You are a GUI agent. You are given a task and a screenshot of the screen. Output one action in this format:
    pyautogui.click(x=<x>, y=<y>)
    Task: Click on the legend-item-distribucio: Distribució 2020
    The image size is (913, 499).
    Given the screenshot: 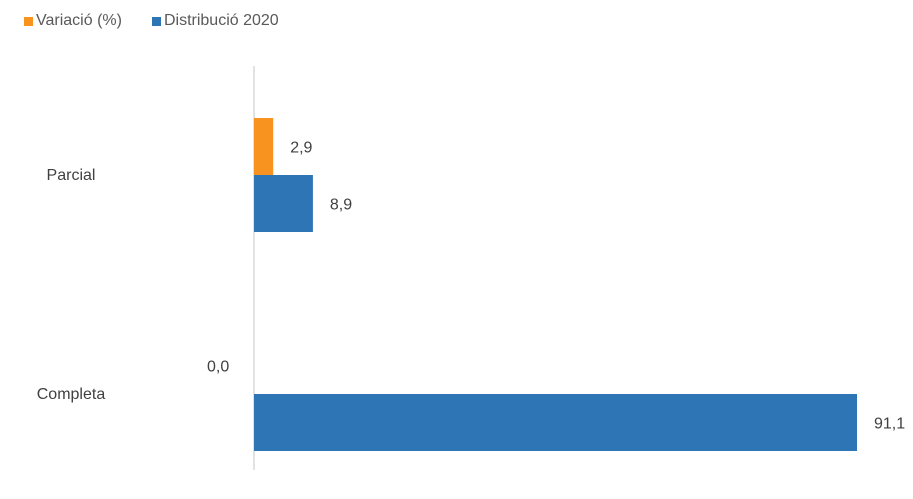 What is the action you would take?
    pyautogui.click(x=215, y=21)
    